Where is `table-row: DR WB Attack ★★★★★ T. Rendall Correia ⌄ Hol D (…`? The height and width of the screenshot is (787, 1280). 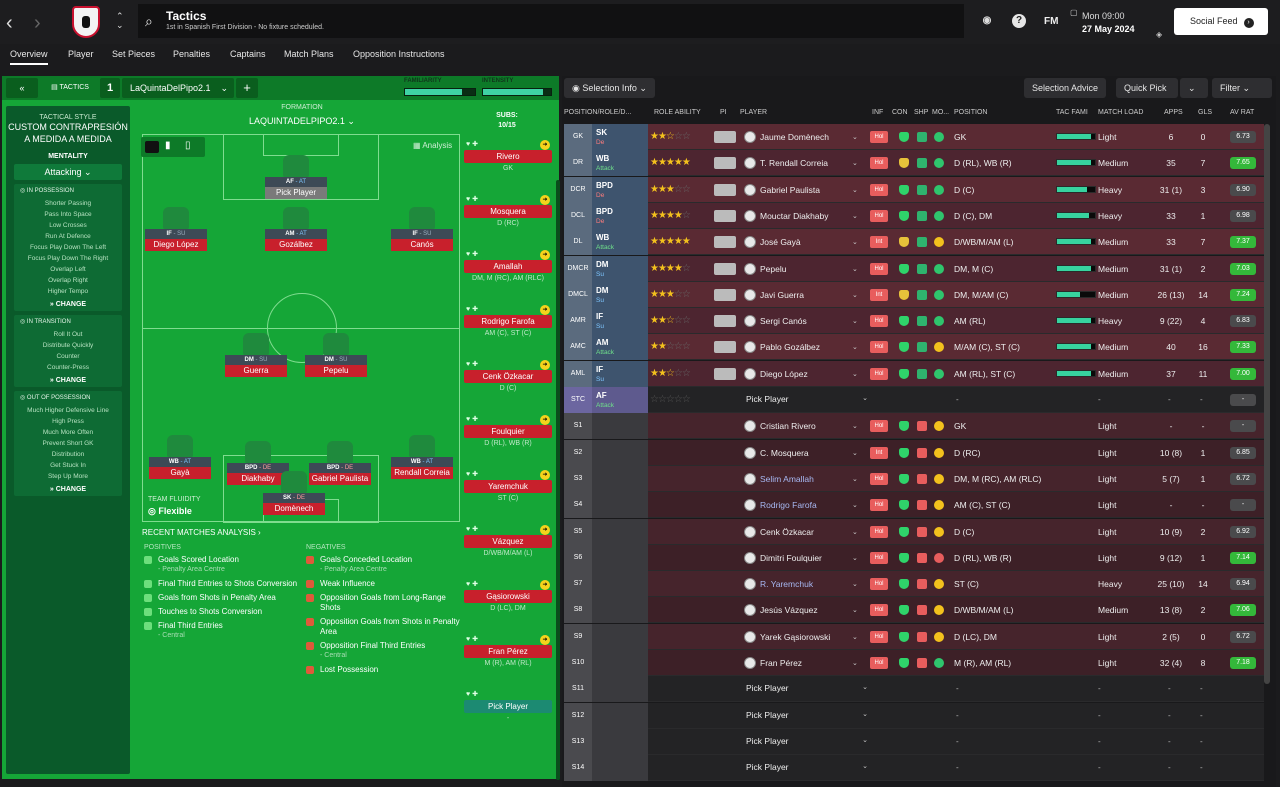
table-row: DR WB Attack ★★★★★ T. Rendall Correia ⌄ Hol D (… is located at coordinates (914, 163).